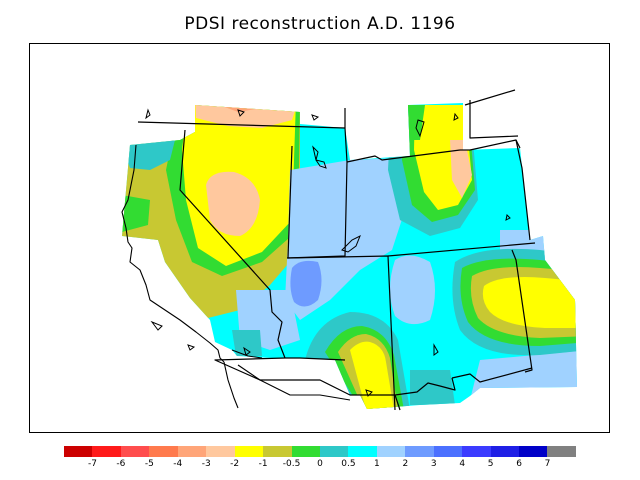  What do you see at coordinates (519, 464) in the screenshot?
I see `legend-tick-label: 6` at bounding box center [519, 464].